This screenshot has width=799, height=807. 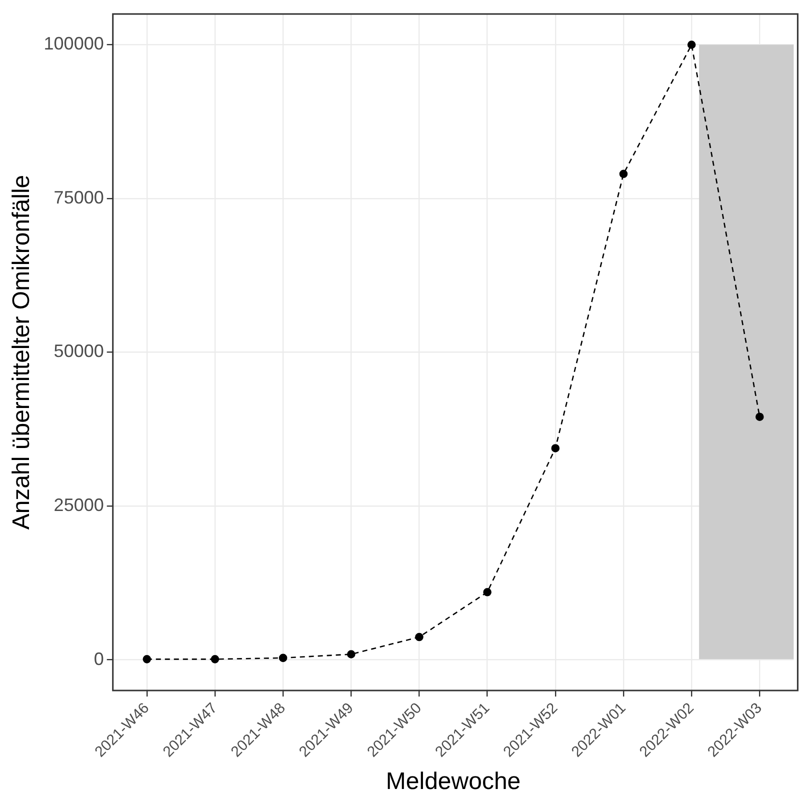 I want to click on y-tick-label: 100000, so click(x=74, y=44).